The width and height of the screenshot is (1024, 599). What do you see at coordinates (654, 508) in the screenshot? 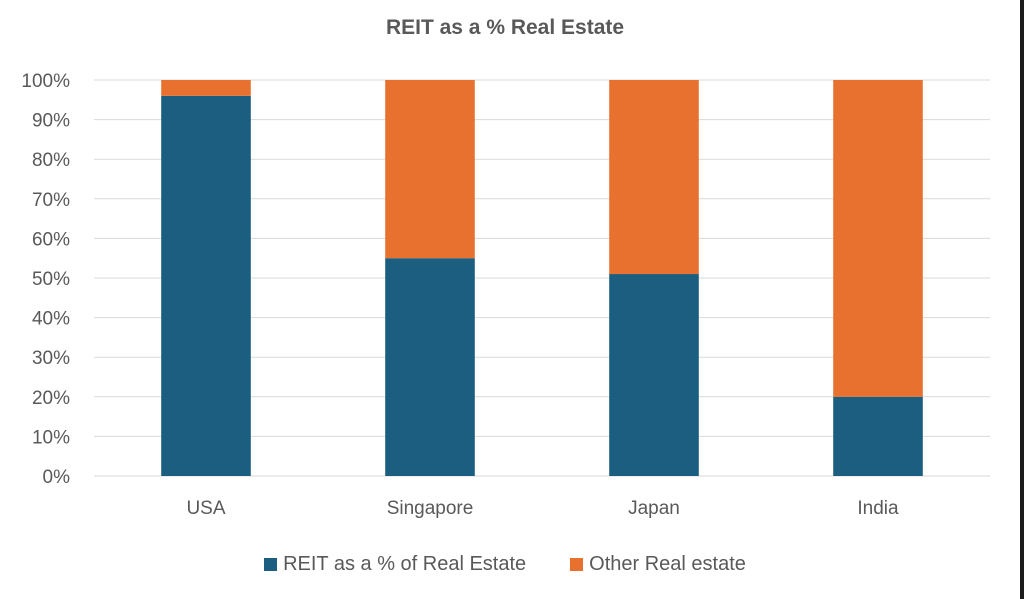
I see `x-tick-label: Japan` at bounding box center [654, 508].